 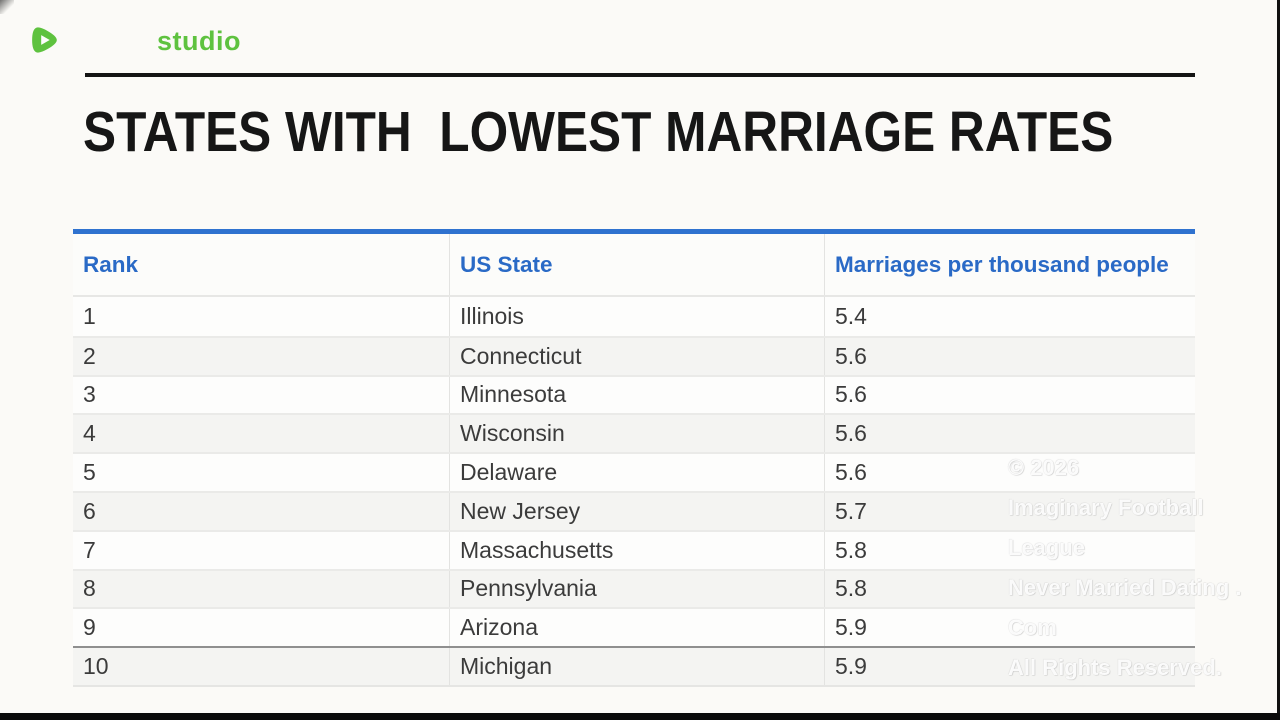 What do you see at coordinates (1009, 316) in the screenshot?
I see `cell-value: 5.4` at bounding box center [1009, 316].